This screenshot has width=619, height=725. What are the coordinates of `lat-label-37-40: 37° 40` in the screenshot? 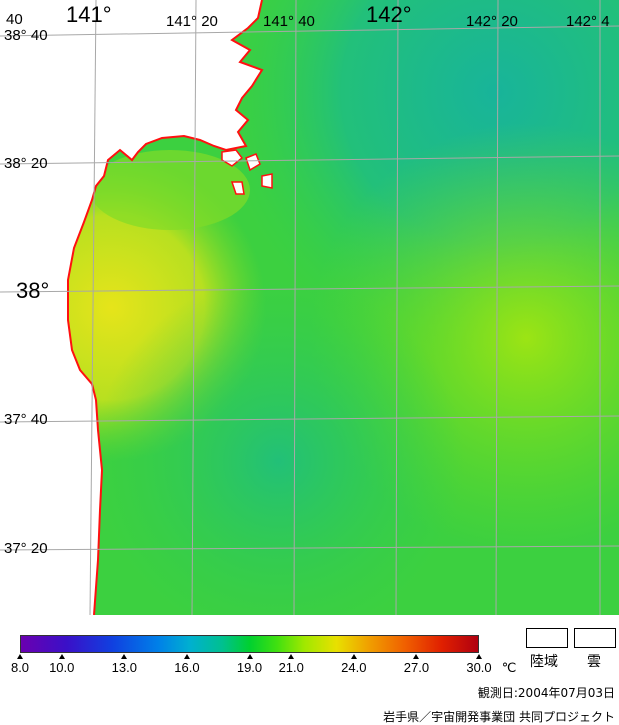 It's located at (26, 419).